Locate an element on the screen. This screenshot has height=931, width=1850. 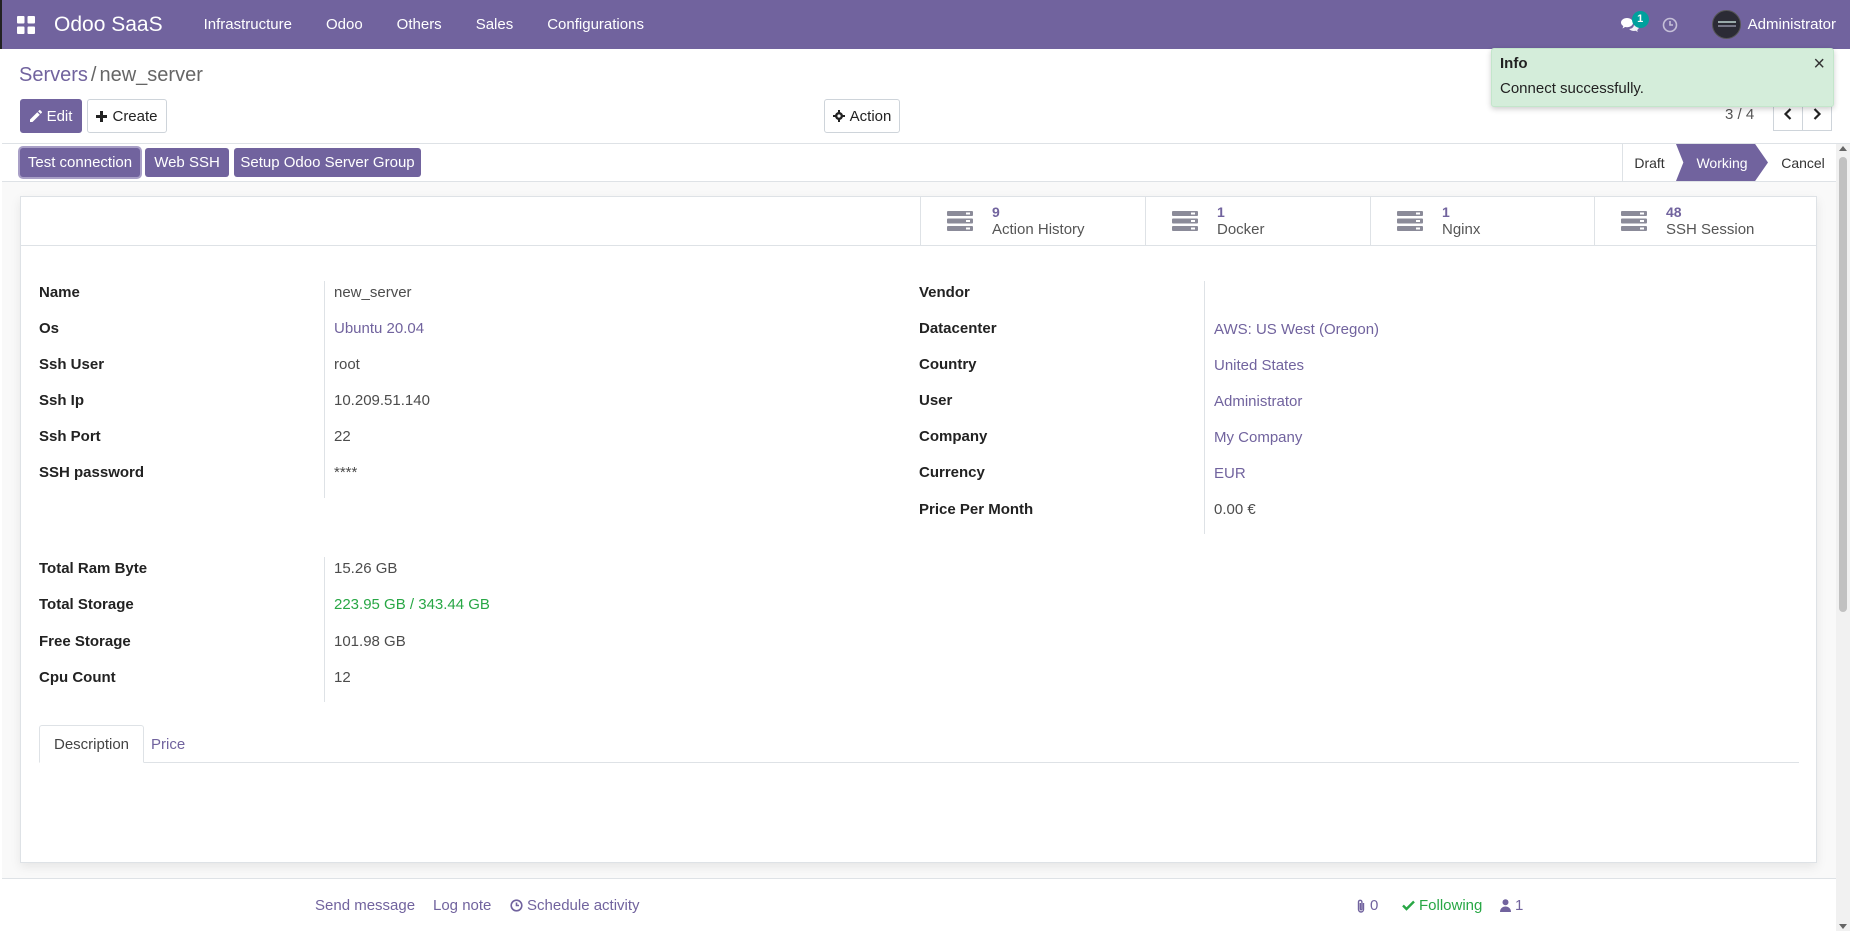
ssh-session-smart-button: 48 SSH Session is located at coordinates (1705, 221).